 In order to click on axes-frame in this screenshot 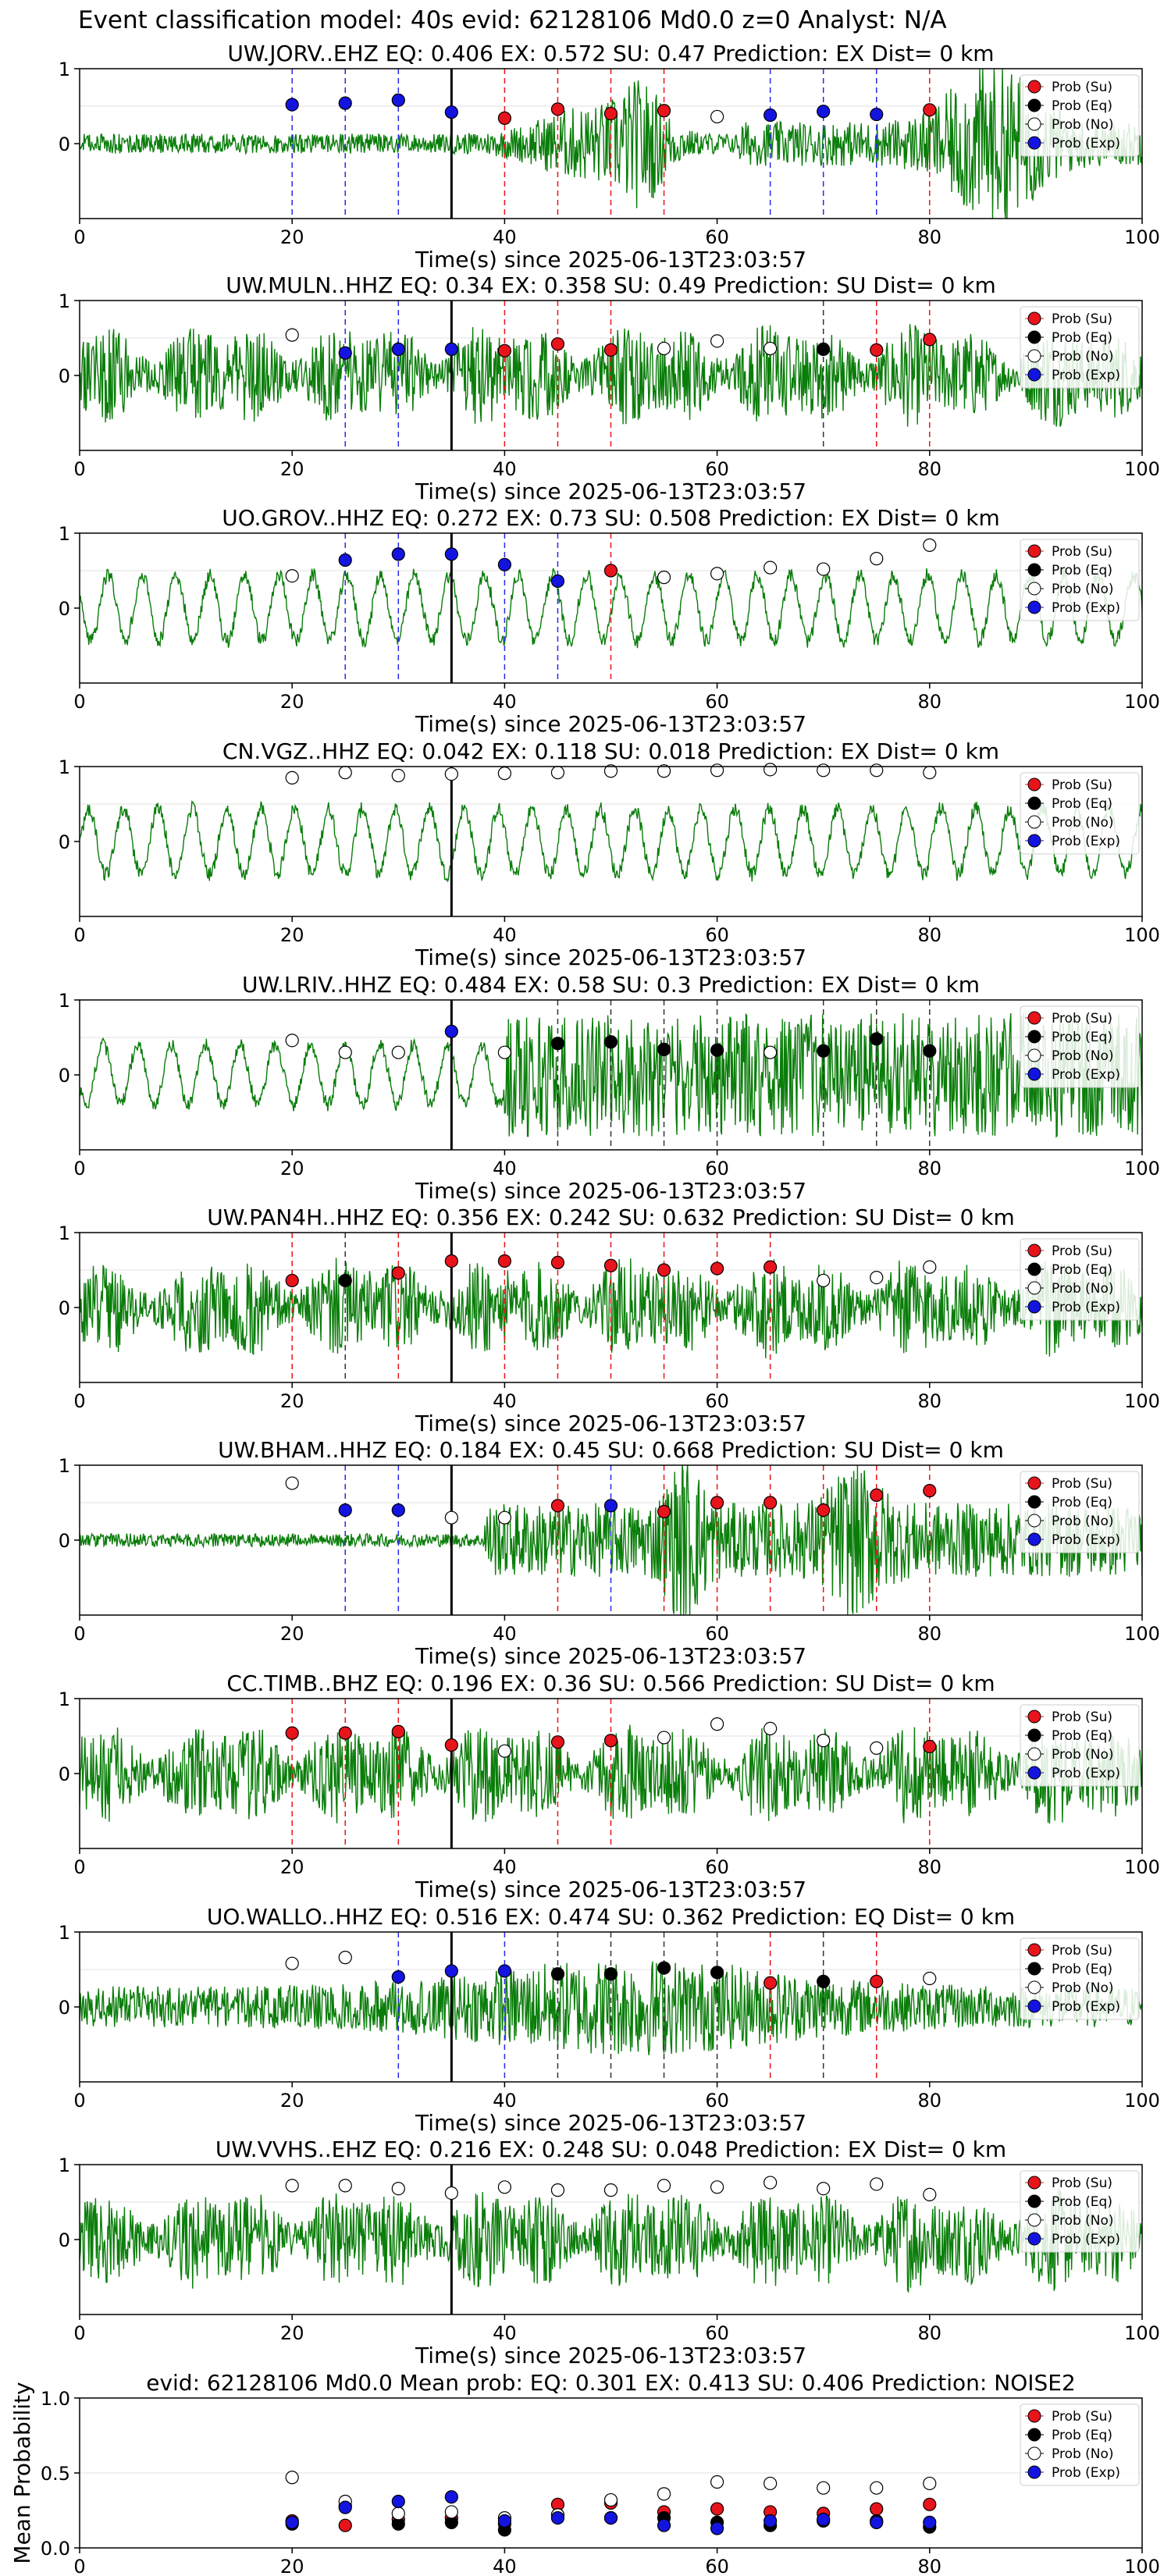, I will do `click(611, 841)`.